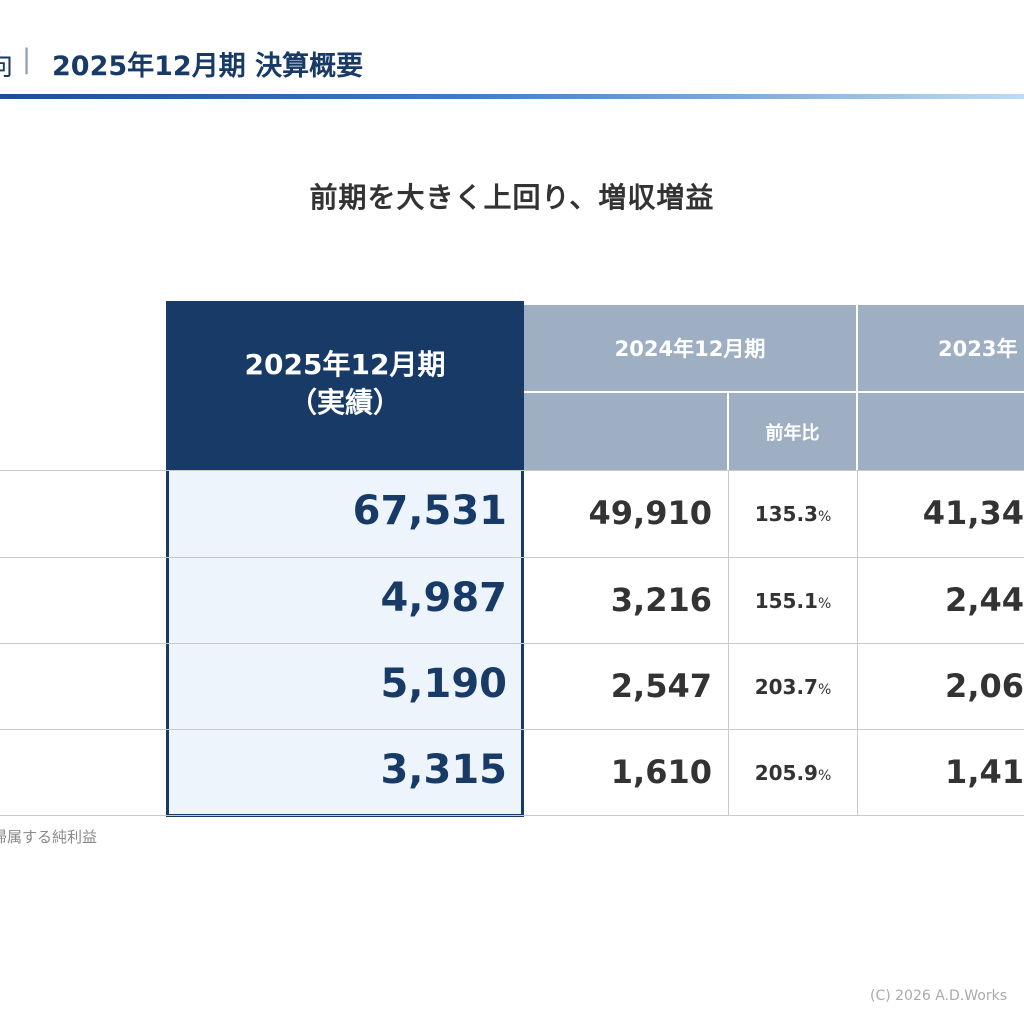 This screenshot has width=1024, height=1024. Describe the element at coordinates (345, 364) in the screenshot. I see `current-header-line: 2025年12月期` at that location.